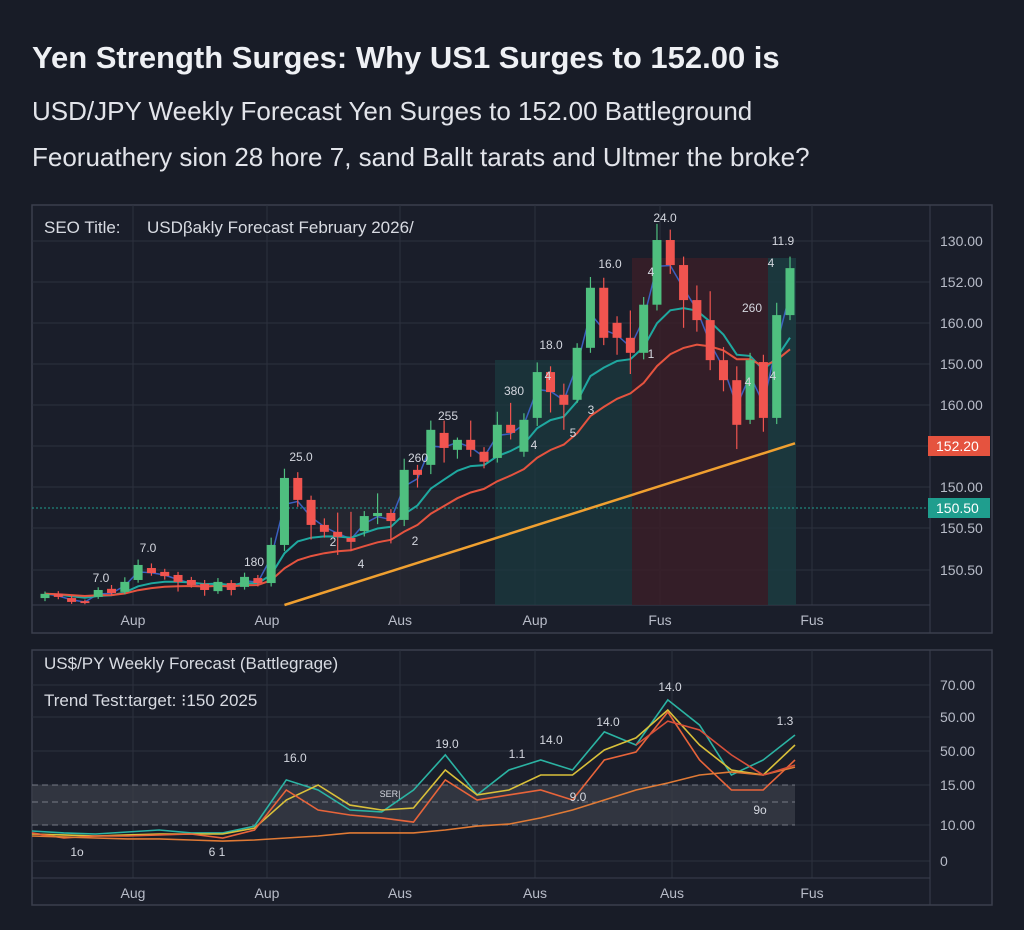  I want to click on y-tick-label: 150.00, so click(961, 364).